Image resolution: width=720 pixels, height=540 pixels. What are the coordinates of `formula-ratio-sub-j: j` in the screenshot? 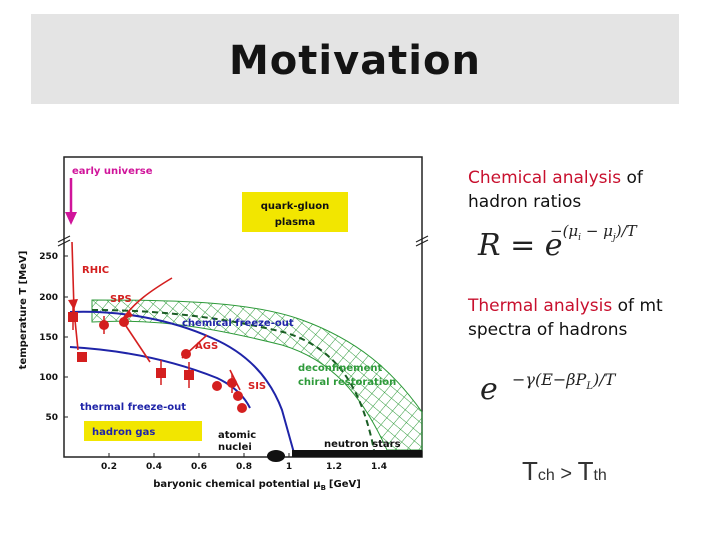 It's located at (614, 238).